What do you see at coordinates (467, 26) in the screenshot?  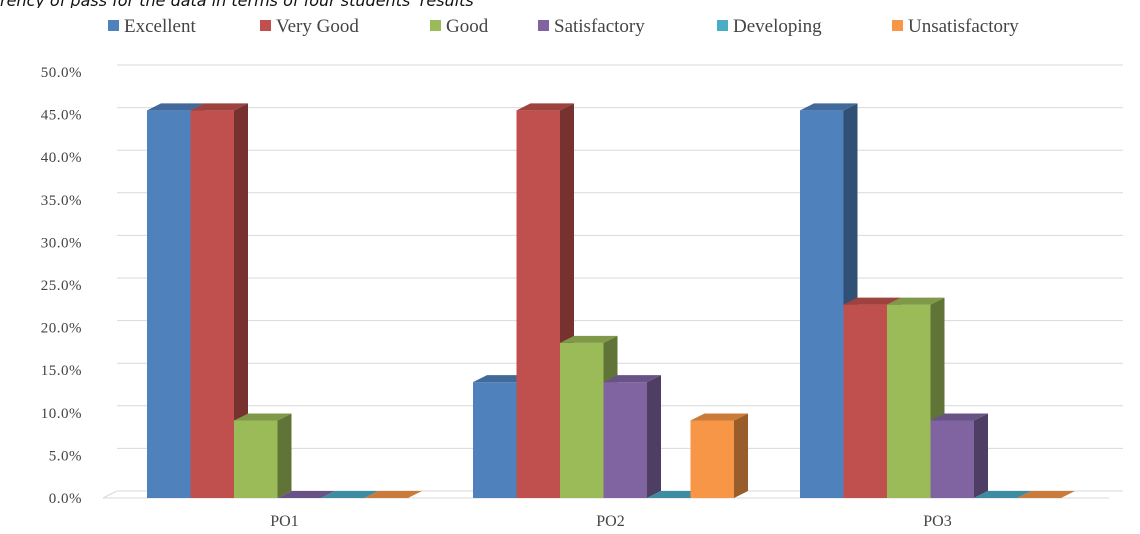 I see `legend-label: Good` at bounding box center [467, 26].